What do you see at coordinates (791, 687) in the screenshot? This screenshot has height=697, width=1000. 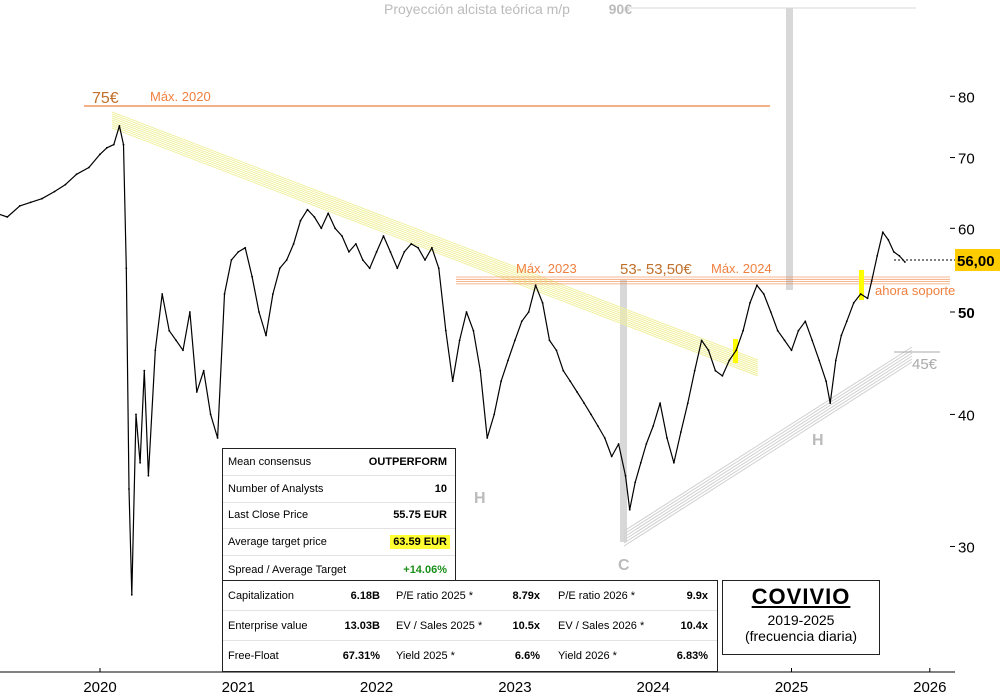 I see `x-tick-label: 2025` at bounding box center [791, 687].